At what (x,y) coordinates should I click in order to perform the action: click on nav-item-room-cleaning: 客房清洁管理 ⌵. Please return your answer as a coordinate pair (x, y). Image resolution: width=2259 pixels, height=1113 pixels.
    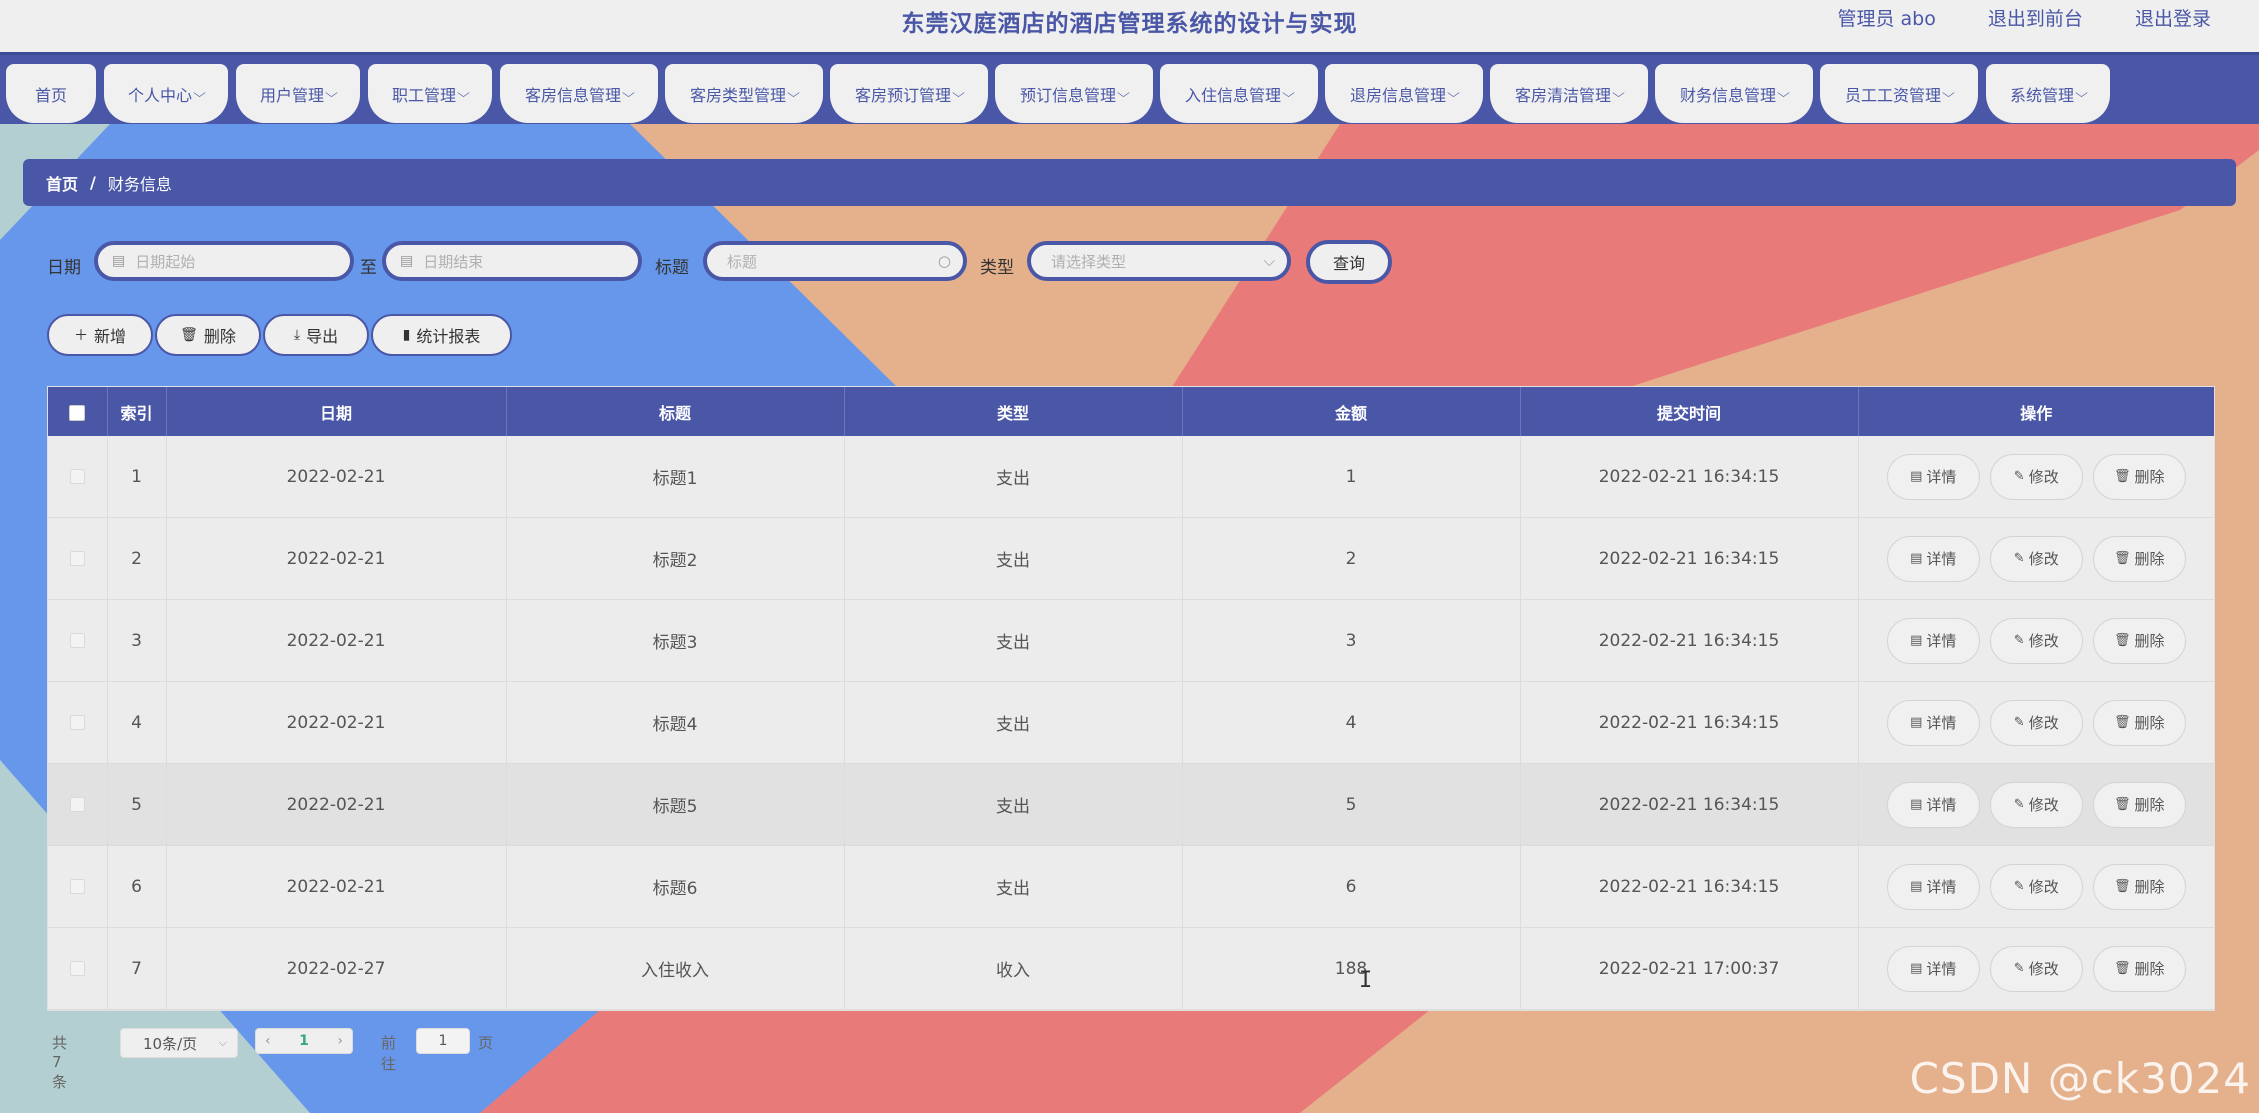
    Looking at the image, I should click on (1569, 93).